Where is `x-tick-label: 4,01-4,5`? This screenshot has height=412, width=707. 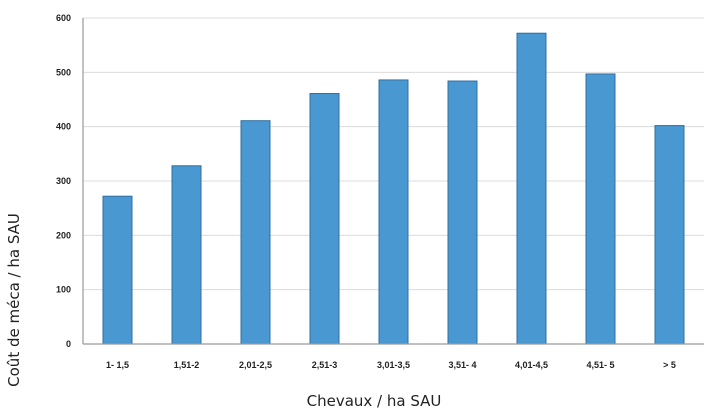 x-tick-label: 4,01-4,5 is located at coordinates (531, 365).